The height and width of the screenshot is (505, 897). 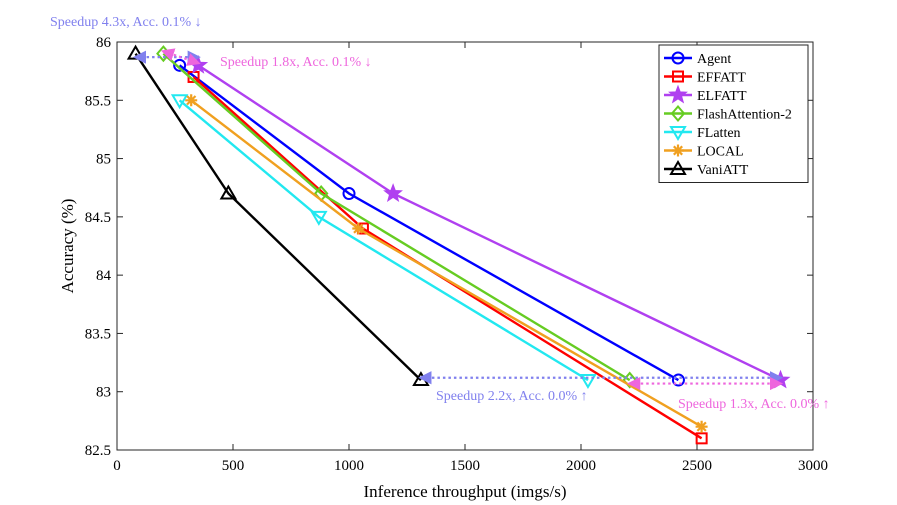 I want to click on y-tick-label: 83.5, so click(x=98, y=334).